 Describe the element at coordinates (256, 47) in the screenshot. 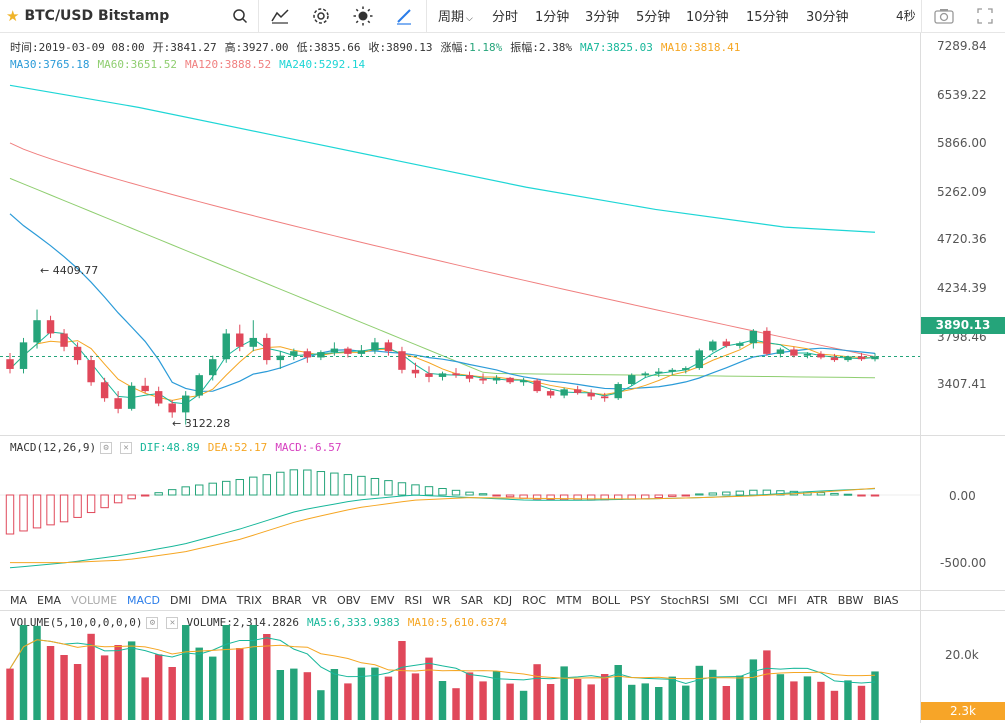

I see `info-high: 高:3927.00` at that location.